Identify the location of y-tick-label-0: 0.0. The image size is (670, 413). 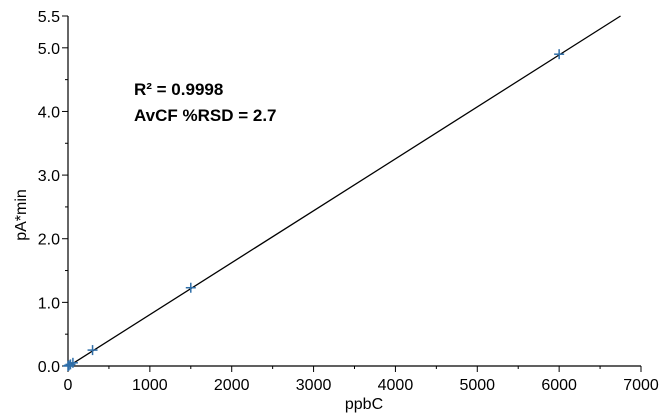
(49, 367).